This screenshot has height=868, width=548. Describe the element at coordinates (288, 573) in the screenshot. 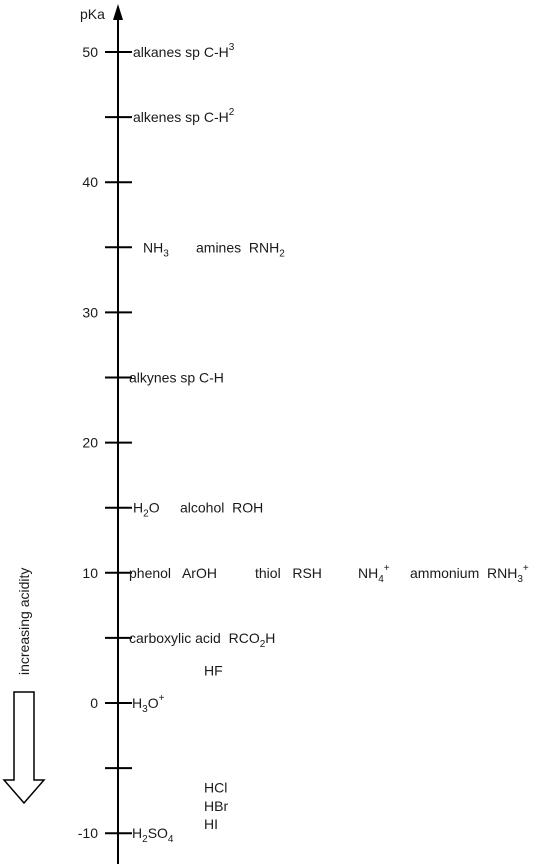

I see `label-thiol: thiol RSH` at that location.